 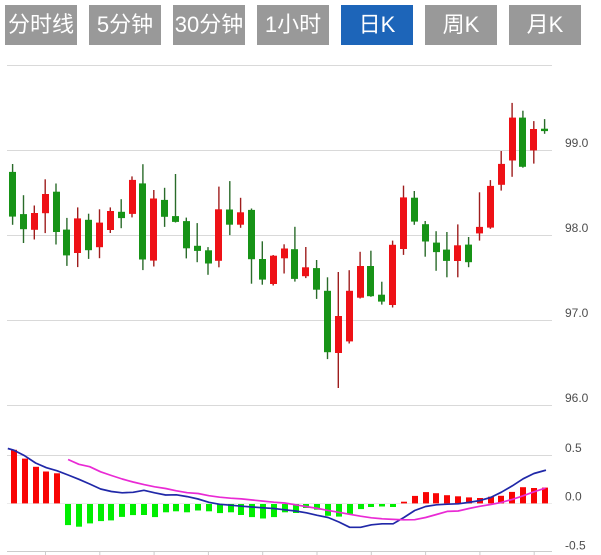 What do you see at coordinates (575, 545) in the screenshot?
I see `svg-text: -0.5` at bounding box center [575, 545].